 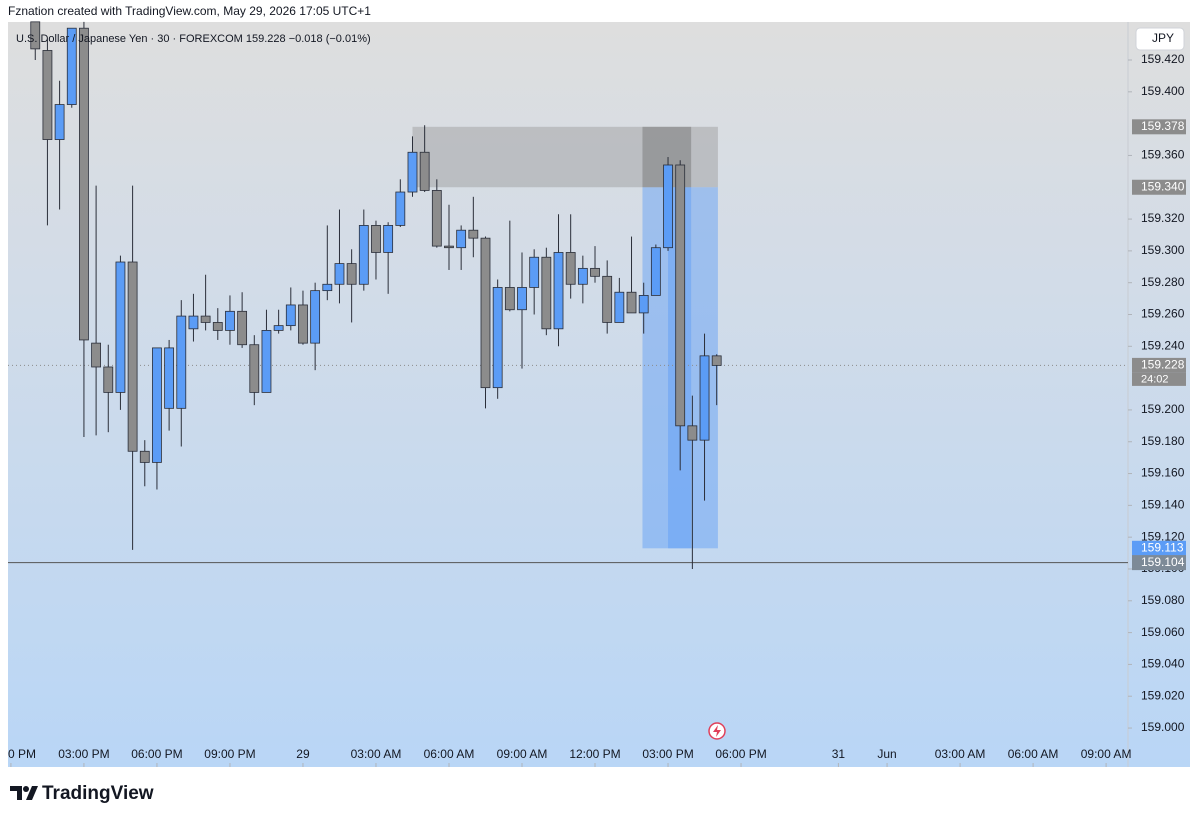 I want to click on price-label: 159.378, so click(x=1163, y=126).